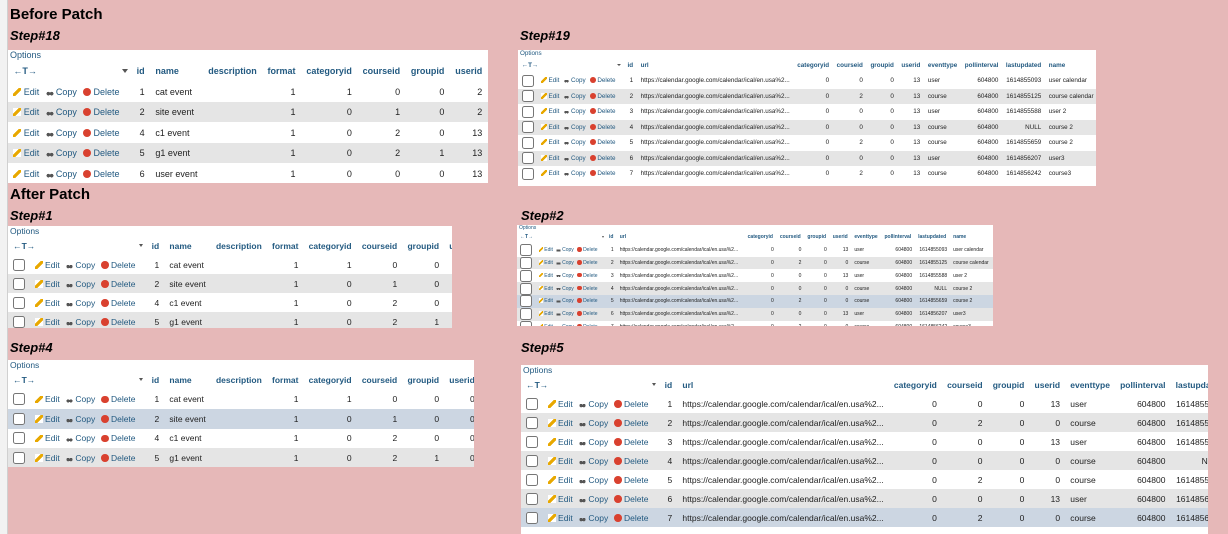 The height and width of the screenshot is (534, 1228). What do you see at coordinates (285, 246) in the screenshot?
I see `column-header: format` at bounding box center [285, 246].